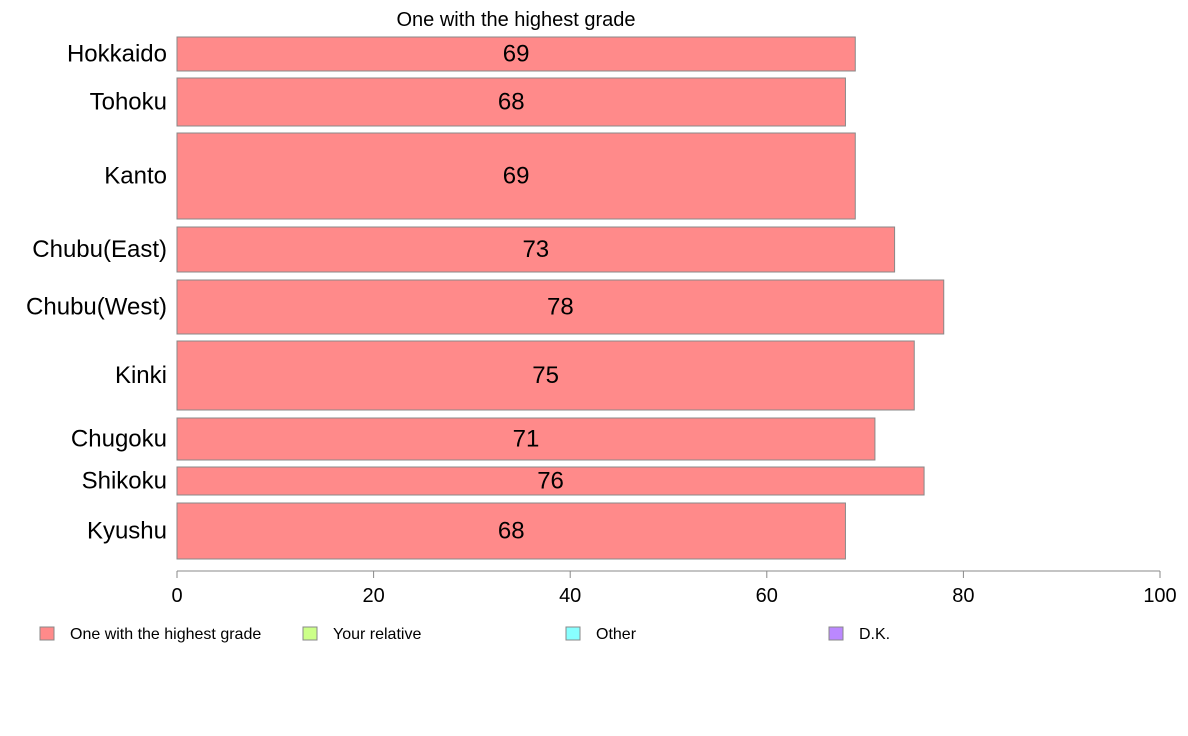 The height and width of the screenshot is (736, 1188). Describe the element at coordinates (165, 634) in the screenshot. I see `legend-label: One with the highest grade` at that location.